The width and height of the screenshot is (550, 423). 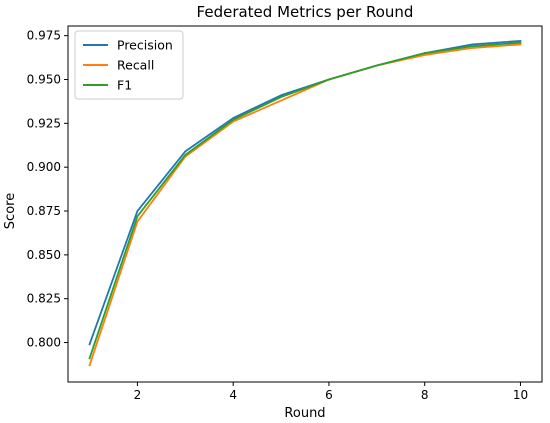 I want to click on y-tick-label: 0.825, so click(x=44, y=299).